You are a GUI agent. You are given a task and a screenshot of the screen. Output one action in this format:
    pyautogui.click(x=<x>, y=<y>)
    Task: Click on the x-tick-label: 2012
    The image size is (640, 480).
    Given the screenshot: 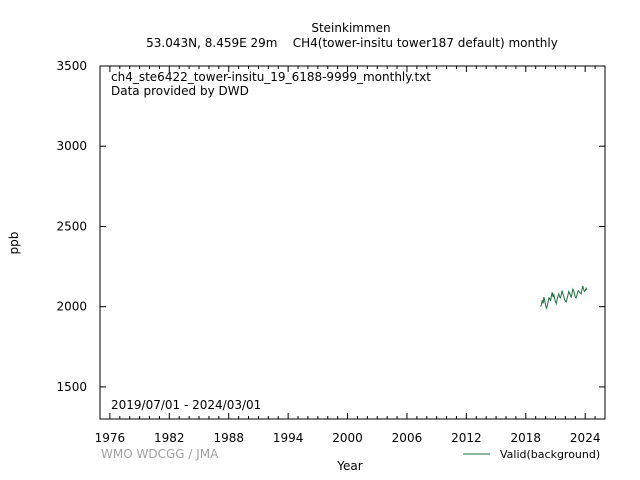 What is the action you would take?
    pyautogui.click(x=466, y=438)
    